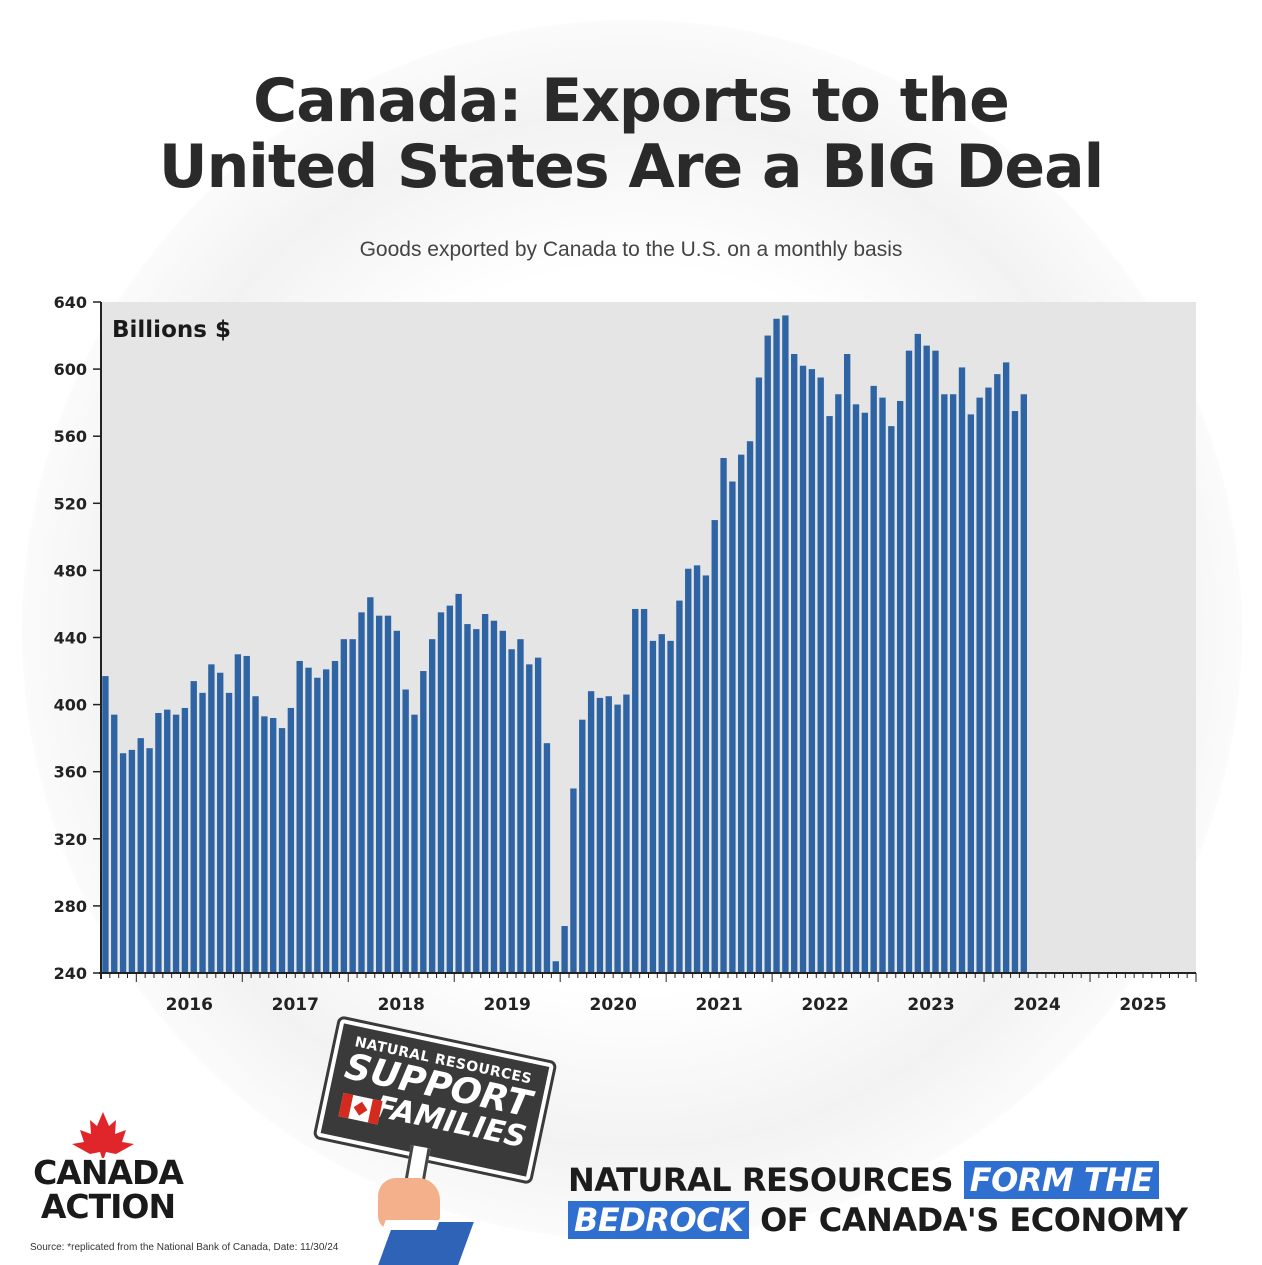  I want to click on logo-line-2: ACTION, so click(108, 1206).